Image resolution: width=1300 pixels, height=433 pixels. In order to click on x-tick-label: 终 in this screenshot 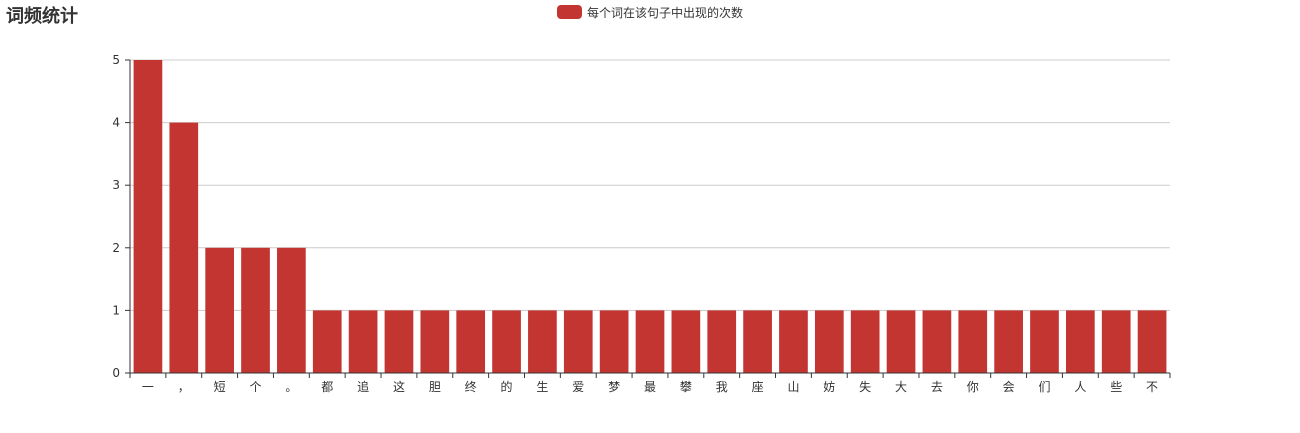, I will do `click(471, 386)`.